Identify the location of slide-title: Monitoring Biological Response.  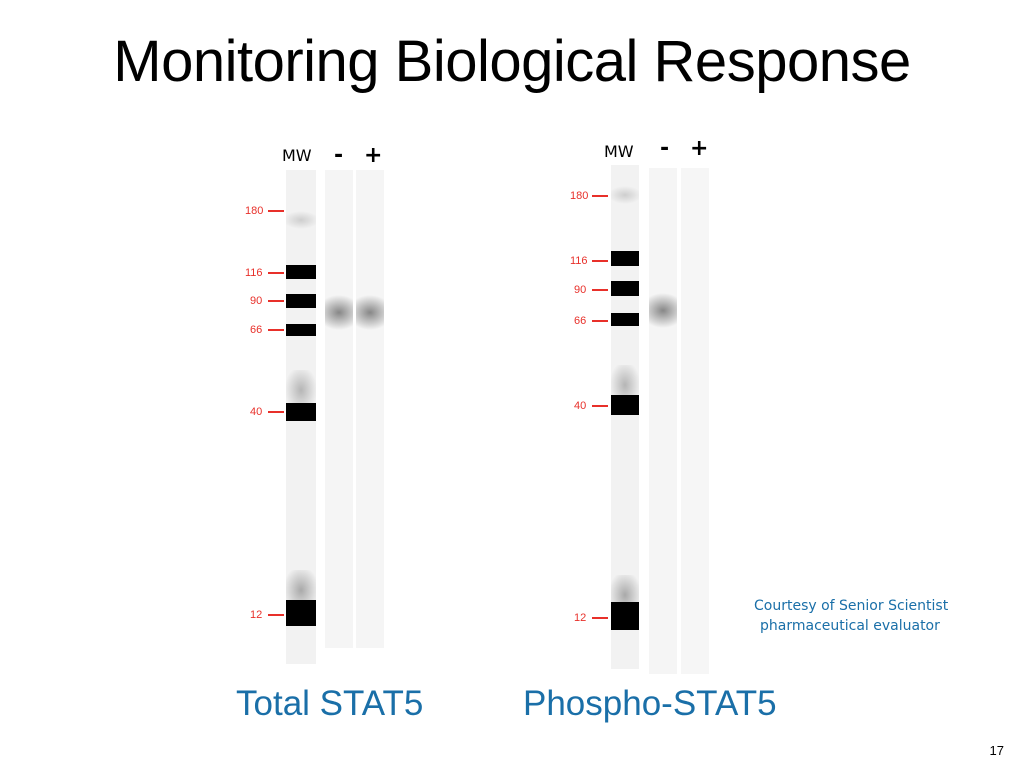
(512, 61).